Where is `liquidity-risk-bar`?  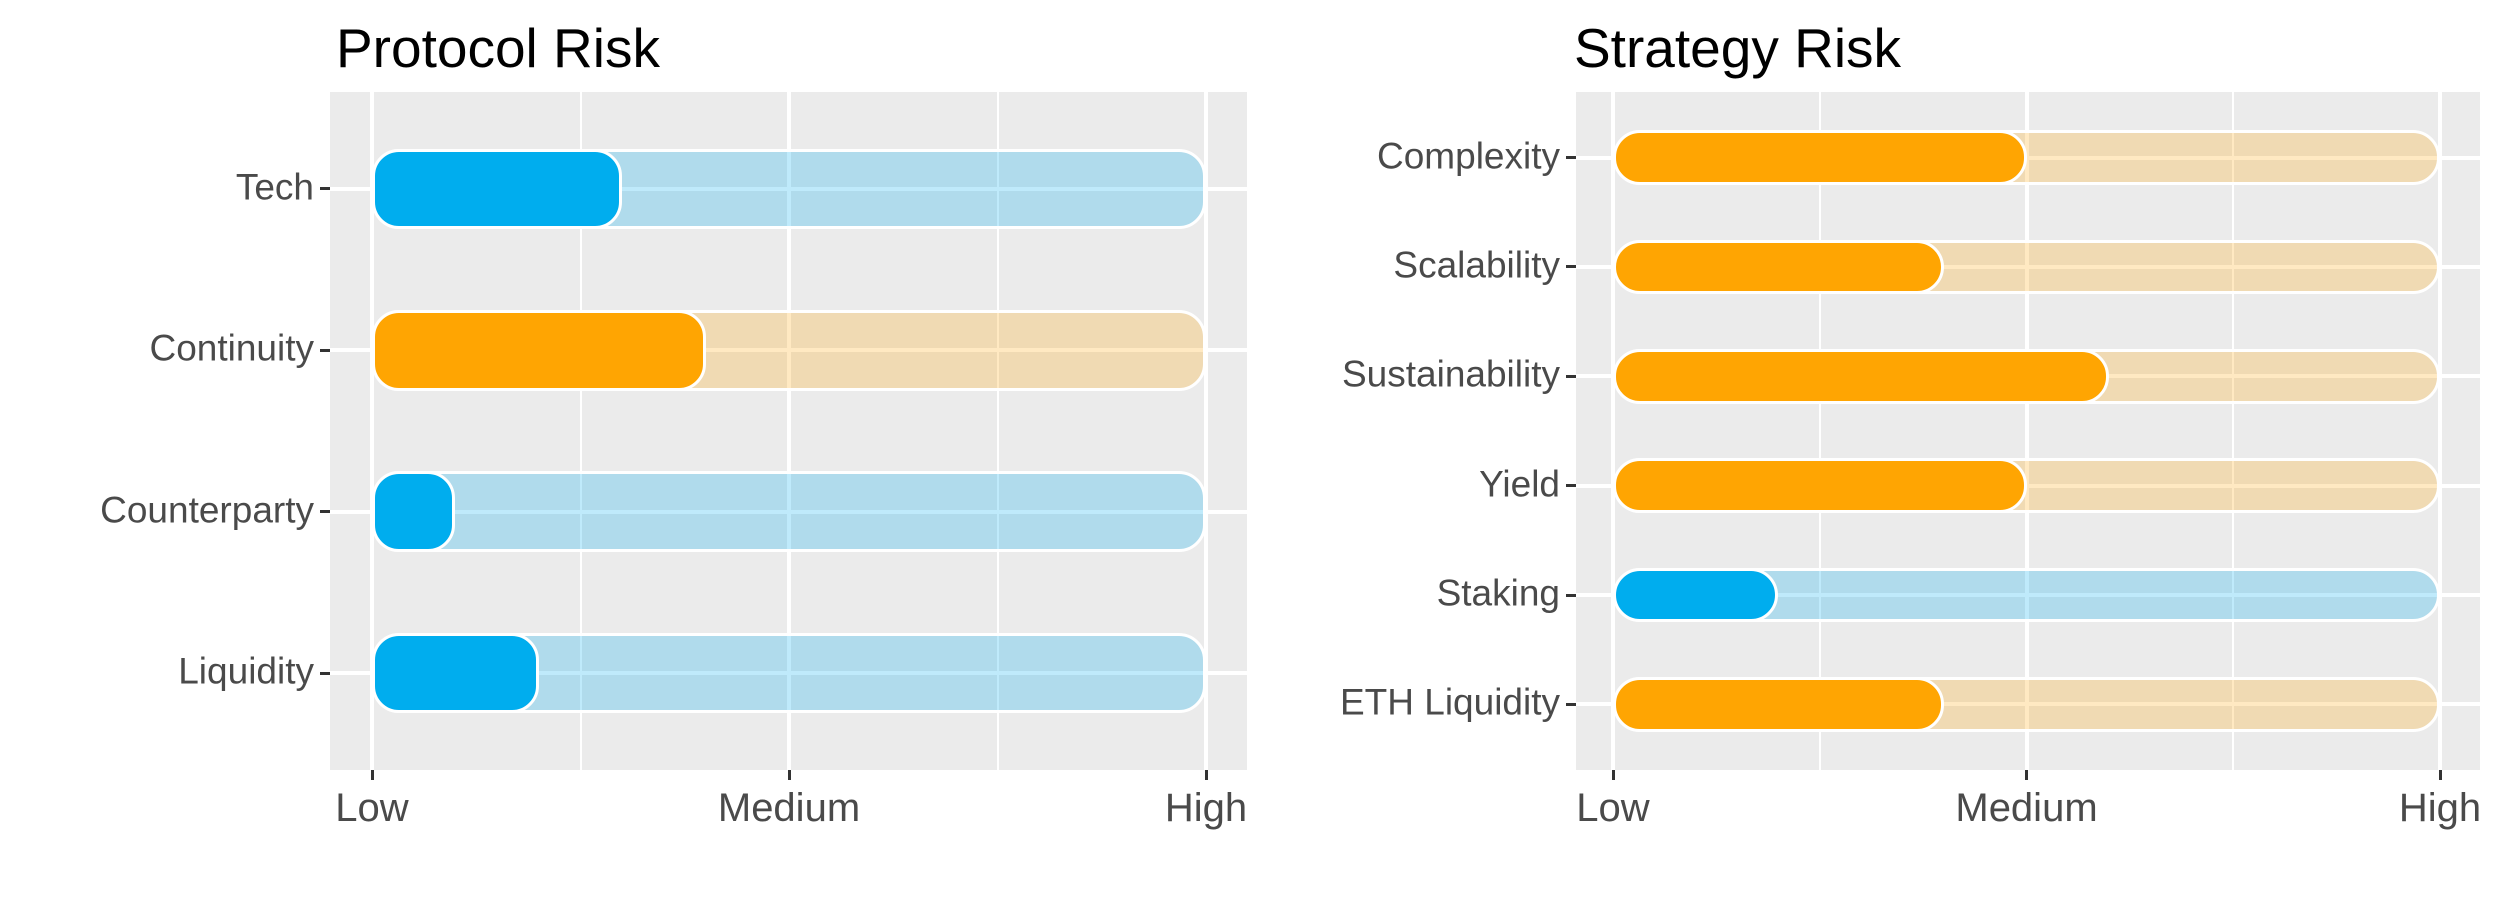 liquidity-risk-bar is located at coordinates (455, 673).